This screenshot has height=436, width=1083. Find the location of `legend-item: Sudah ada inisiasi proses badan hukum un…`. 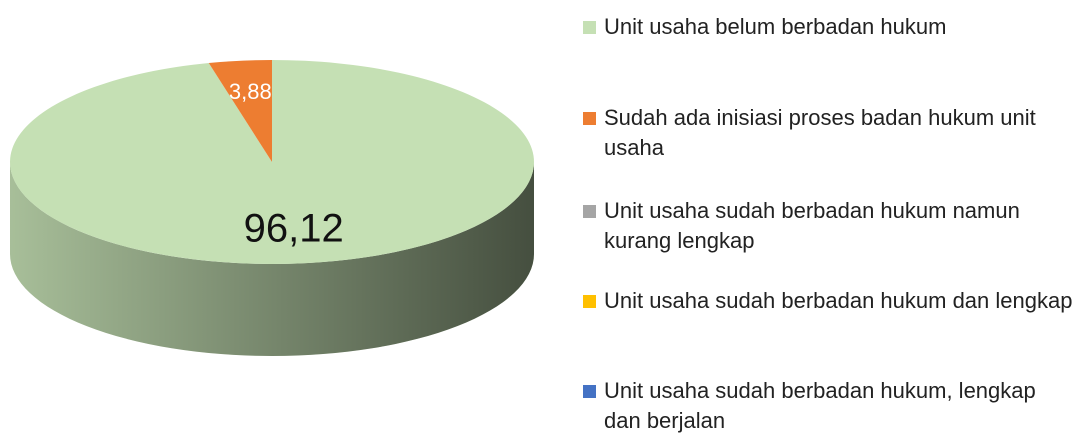

legend-item: Sudah ada inisiasi proses badan hukum un… is located at coordinates (830, 133).